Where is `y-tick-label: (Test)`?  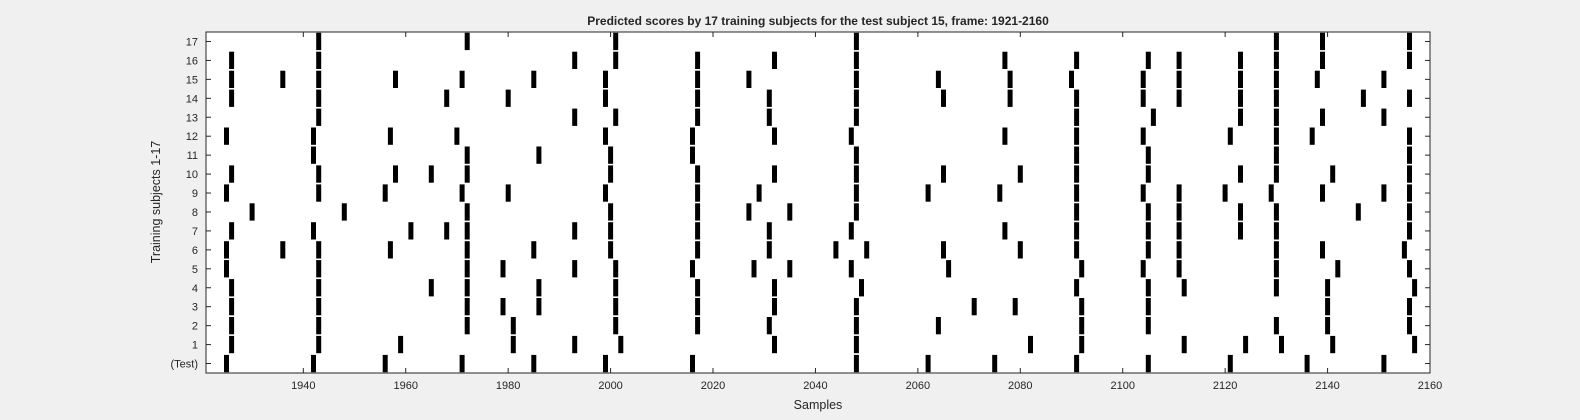 y-tick-label: (Test) is located at coordinates (185, 365).